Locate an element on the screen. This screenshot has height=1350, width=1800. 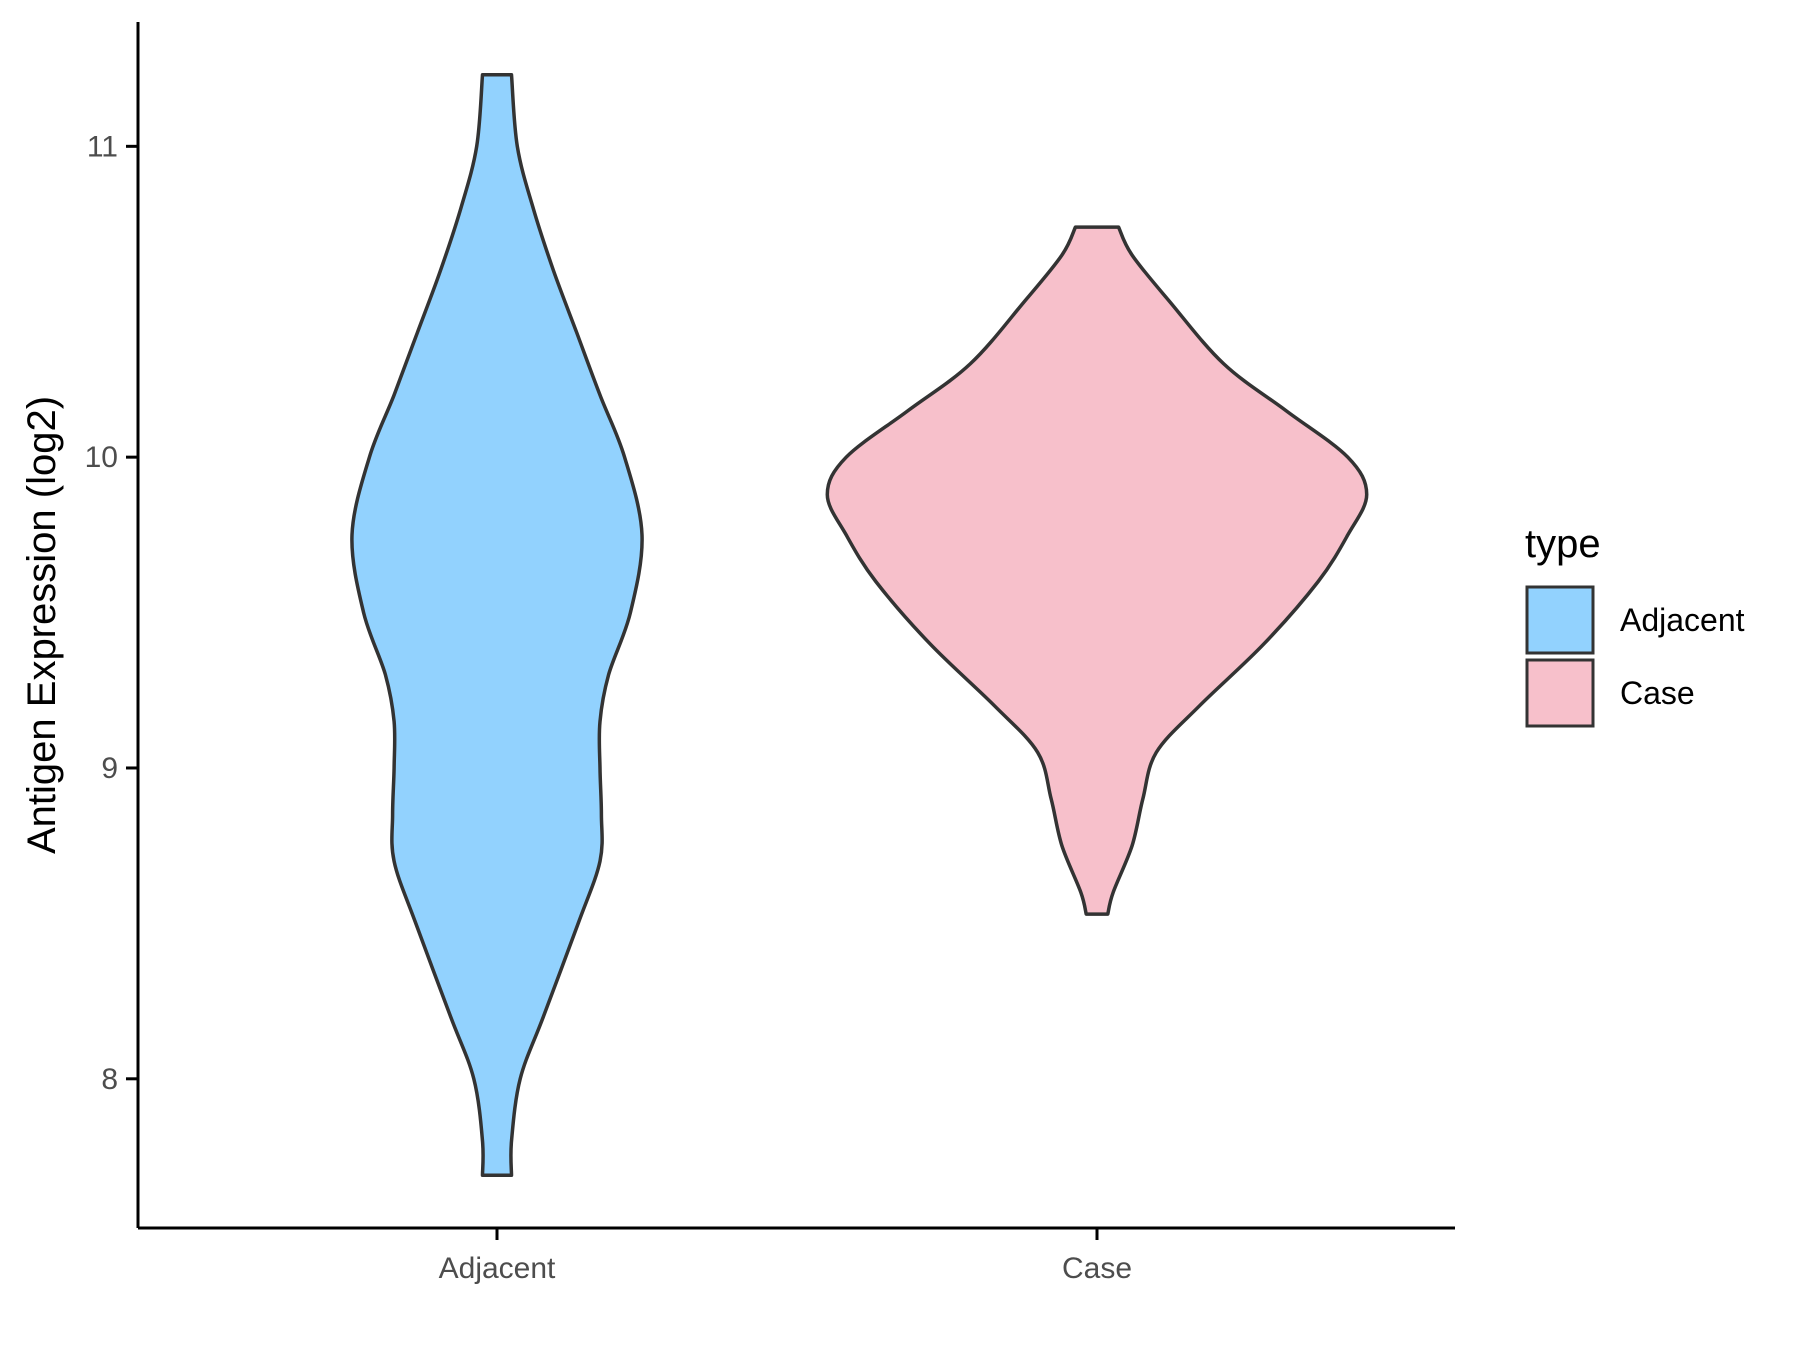
legend-key-case is located at coordinates (1560, 693).